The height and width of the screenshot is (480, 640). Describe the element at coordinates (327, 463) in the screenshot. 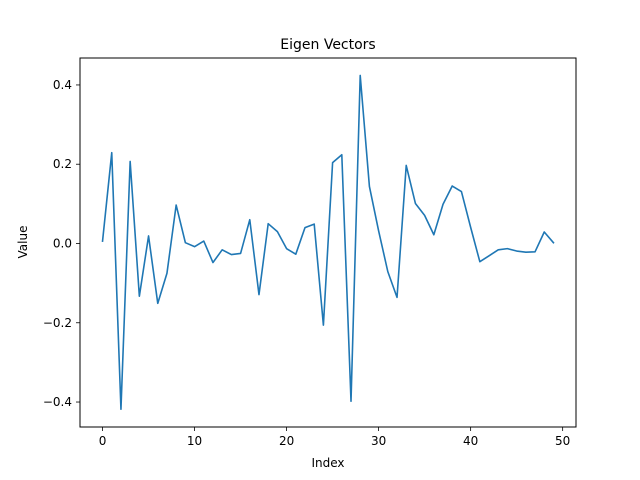

I see `x-axis-title: Index` at that location.